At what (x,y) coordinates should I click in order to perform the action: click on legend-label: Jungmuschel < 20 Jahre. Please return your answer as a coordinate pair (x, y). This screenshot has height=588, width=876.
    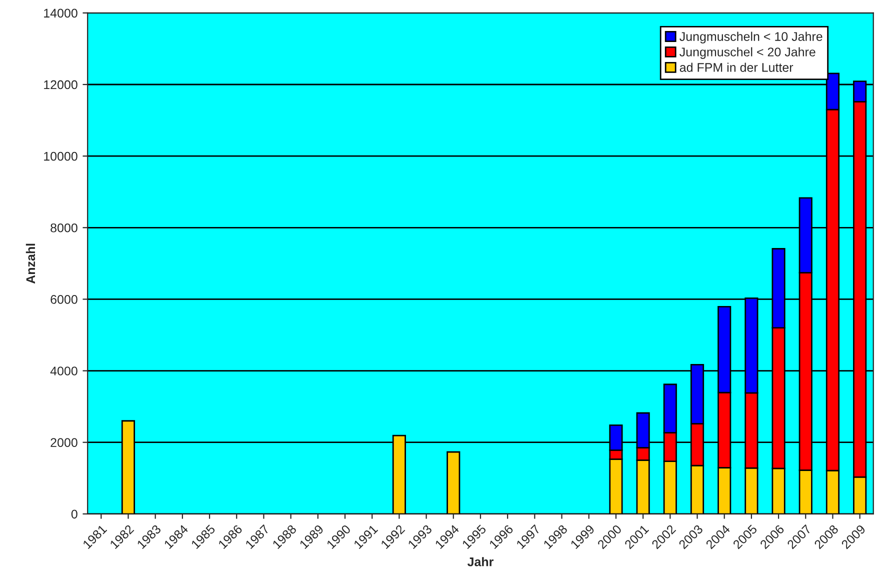
    Looking at the image, I should click on (748, 53).